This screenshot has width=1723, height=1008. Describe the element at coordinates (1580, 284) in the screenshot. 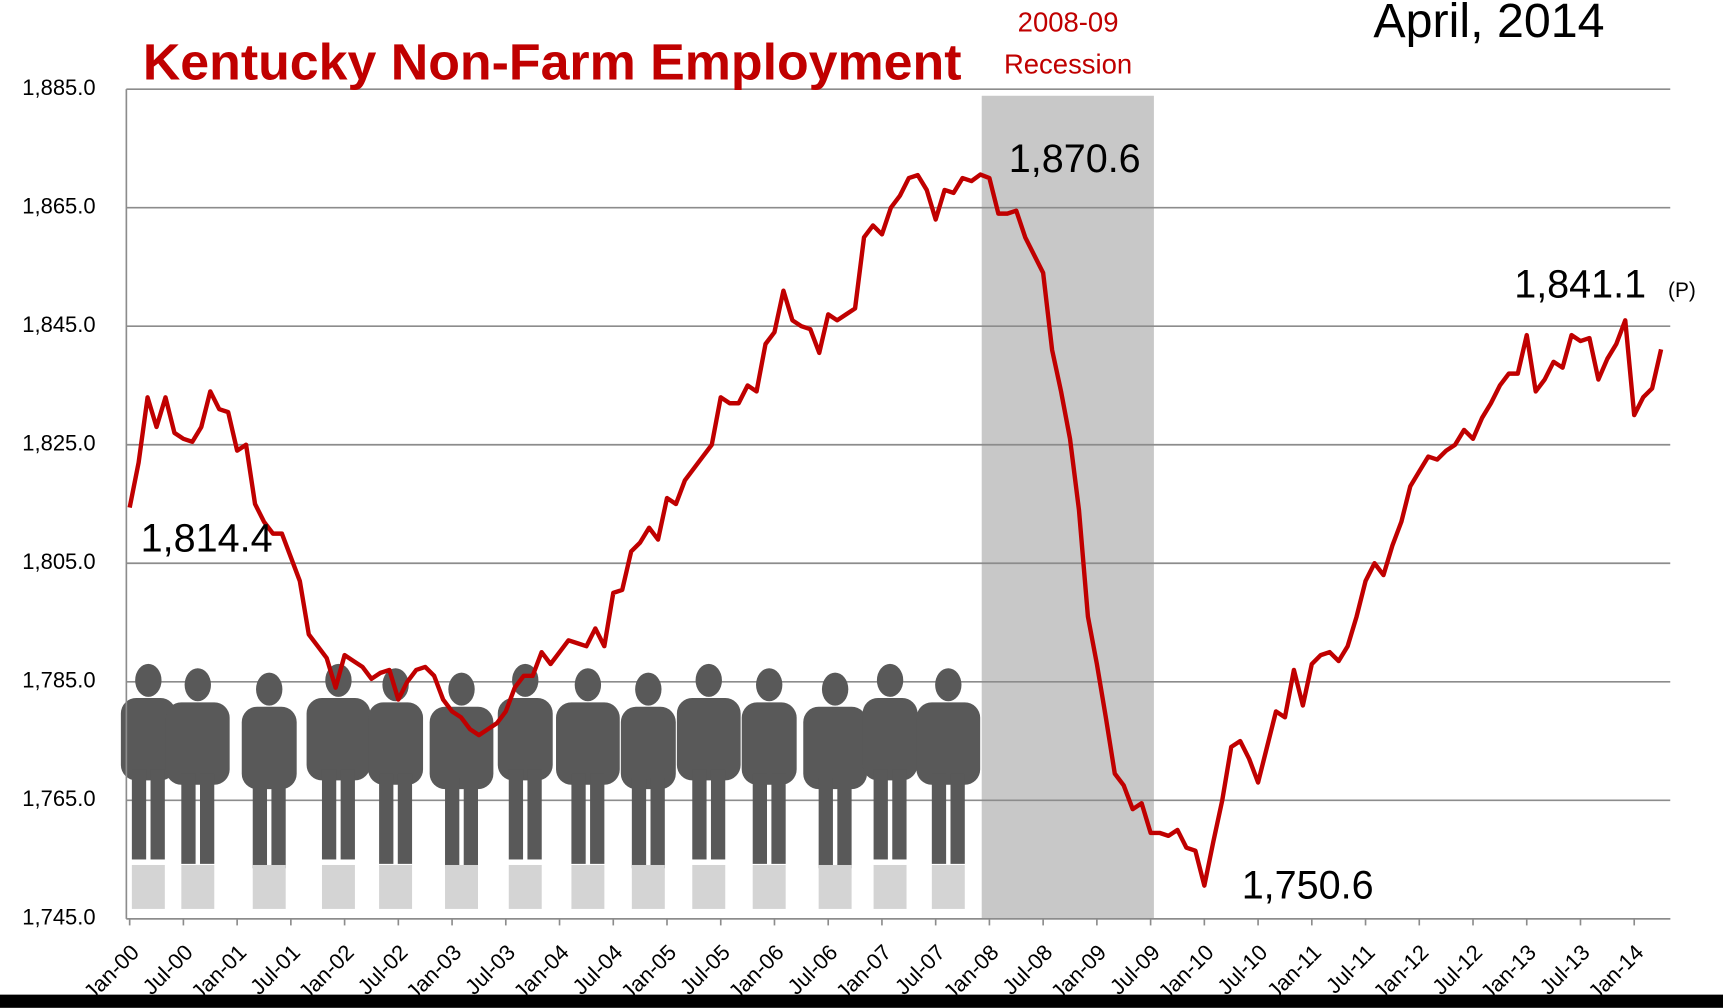

I see `annotation: 1,841.1` at that location.